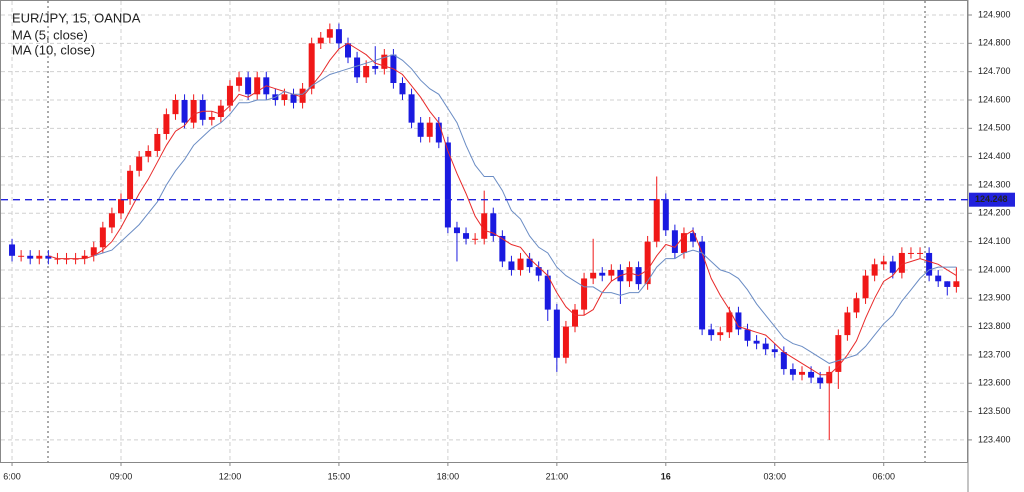  I want to click on y-tick-label: 124.800, so click(994, 43).